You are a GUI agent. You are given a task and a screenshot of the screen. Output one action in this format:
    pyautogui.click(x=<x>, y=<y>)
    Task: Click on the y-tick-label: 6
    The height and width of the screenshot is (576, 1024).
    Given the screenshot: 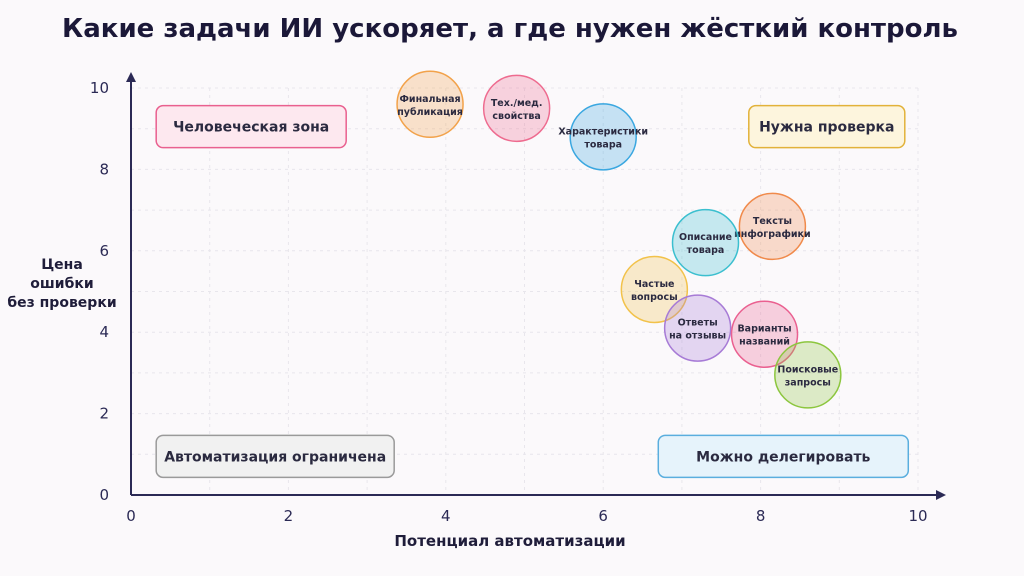 What is the action you would take?
    pyautogui.click(x=104, y=251)
    